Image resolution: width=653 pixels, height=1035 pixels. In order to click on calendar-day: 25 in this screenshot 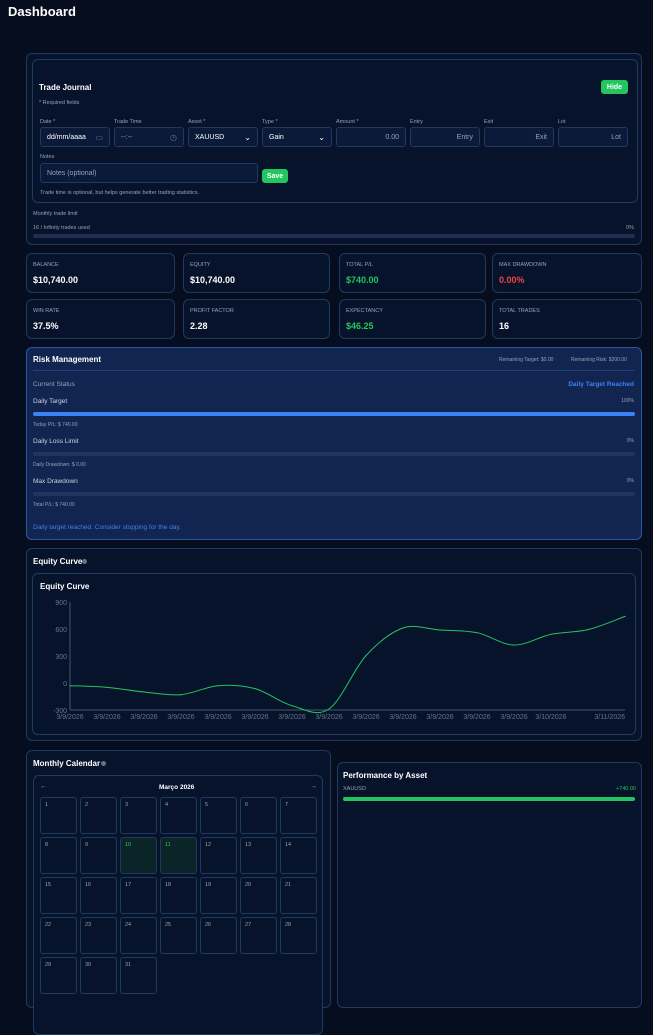, I will do `click(178, 935)`.